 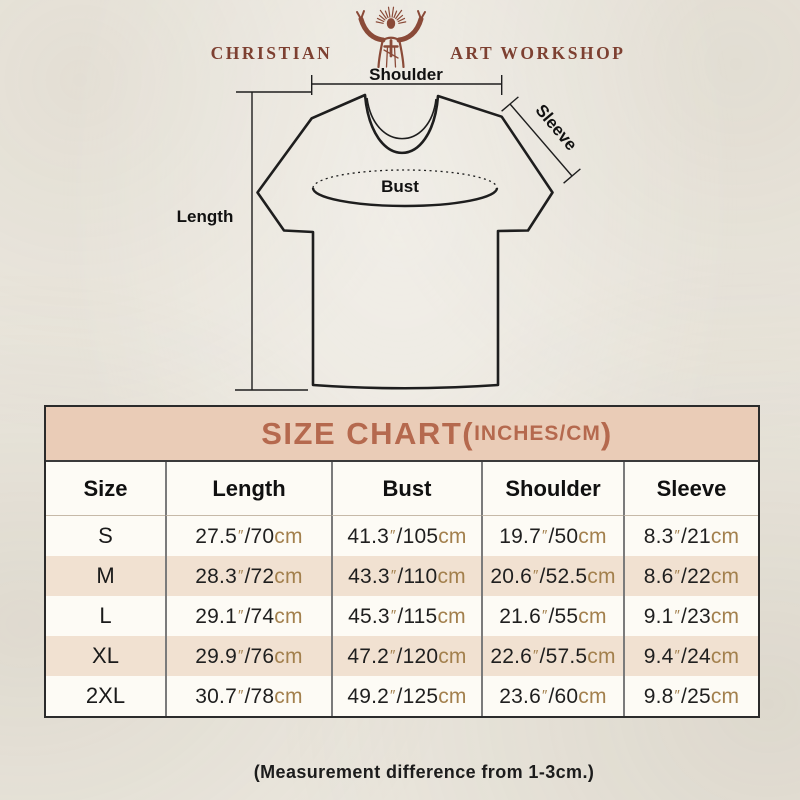 I want to click on measurement-cell: 9.4″/24cm, so click(x=690, y=656).